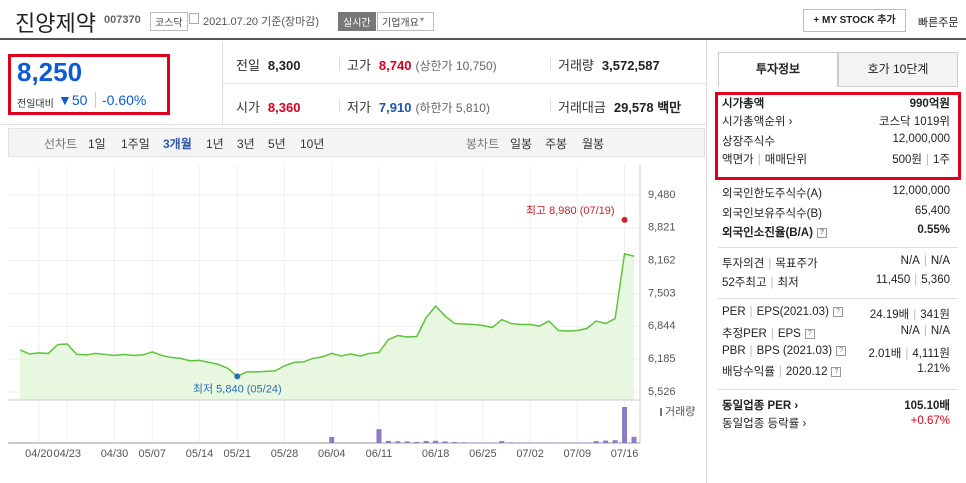 The height and width of the screenshot is (483, 966). Describe the element at coordinates (237, 376) in the screenshot. I see `low-marker` at that location.